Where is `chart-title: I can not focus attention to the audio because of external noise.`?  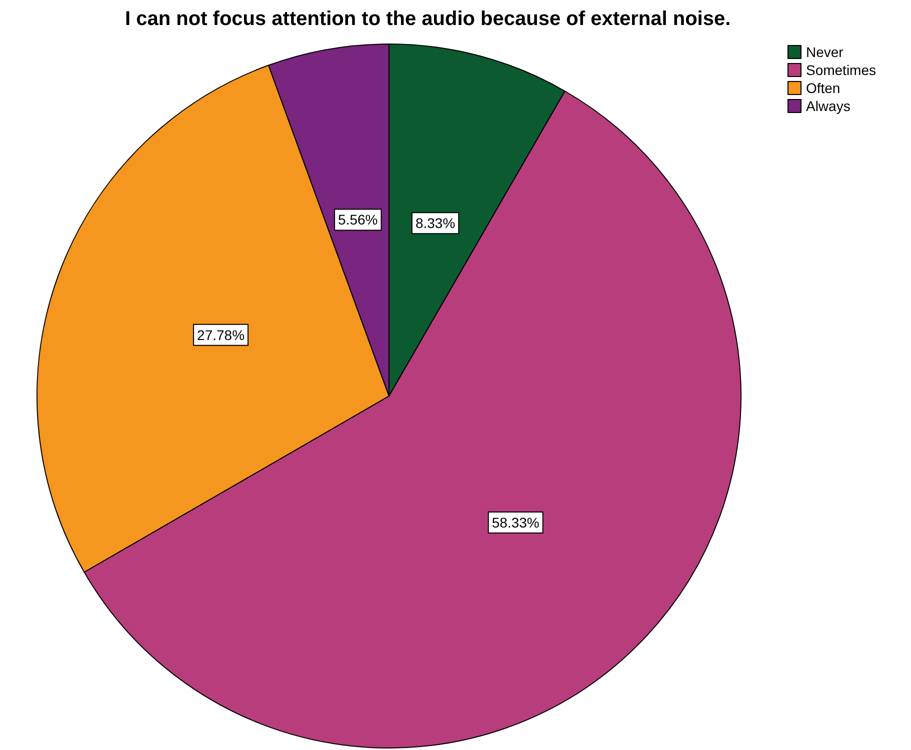
chart-title: I can not focus attention to the audio because of external noise. is located at coordinates (428, 19).